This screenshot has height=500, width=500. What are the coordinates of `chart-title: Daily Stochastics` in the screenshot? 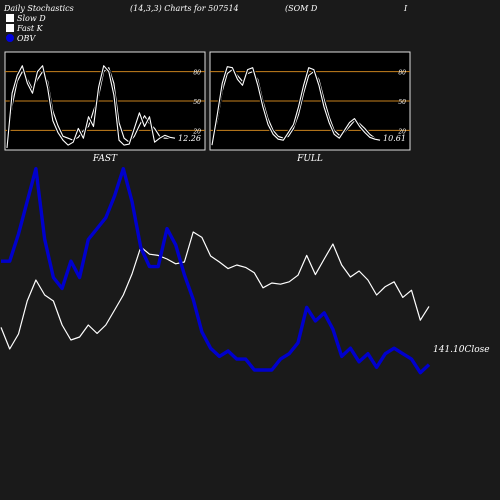 It's located at (39, 8).